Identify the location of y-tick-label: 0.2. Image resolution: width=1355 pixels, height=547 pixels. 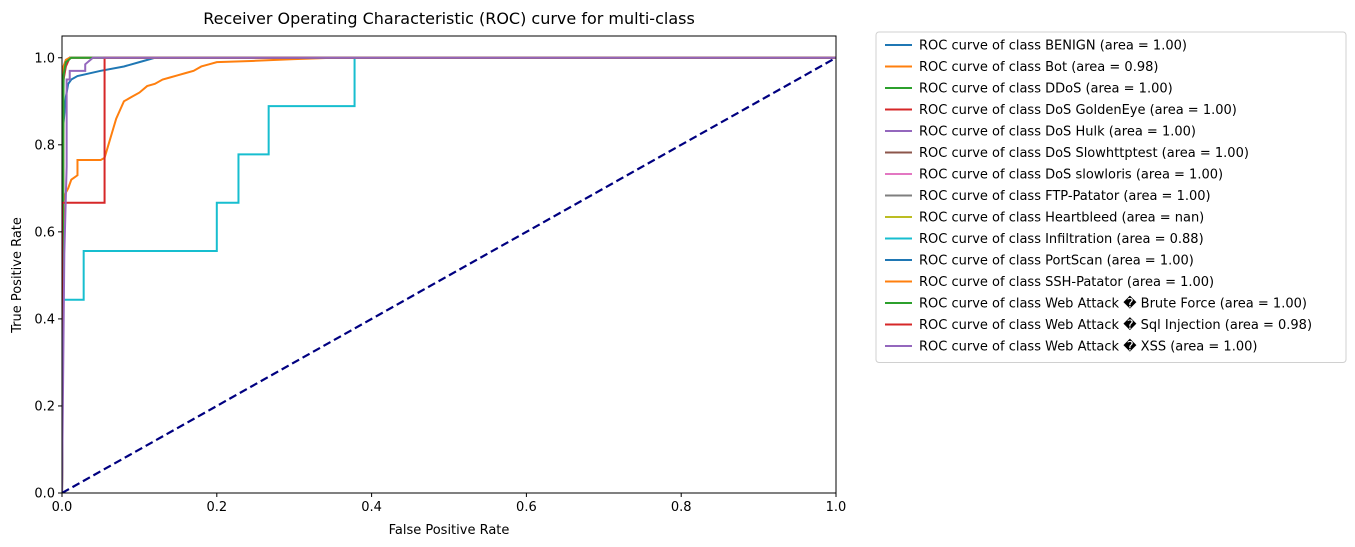
(44, 406).